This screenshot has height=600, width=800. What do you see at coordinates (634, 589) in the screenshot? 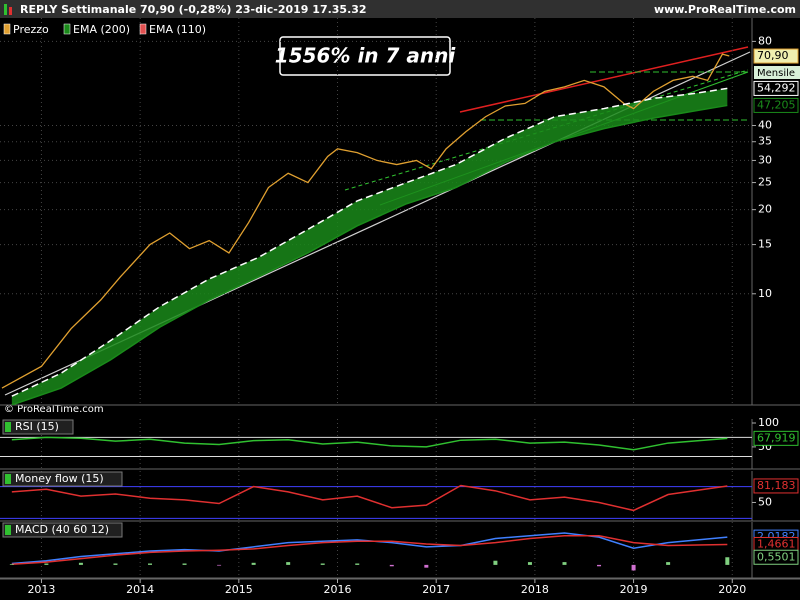
I see `x-tick-label: 2019` at bounding box center [634, 589].